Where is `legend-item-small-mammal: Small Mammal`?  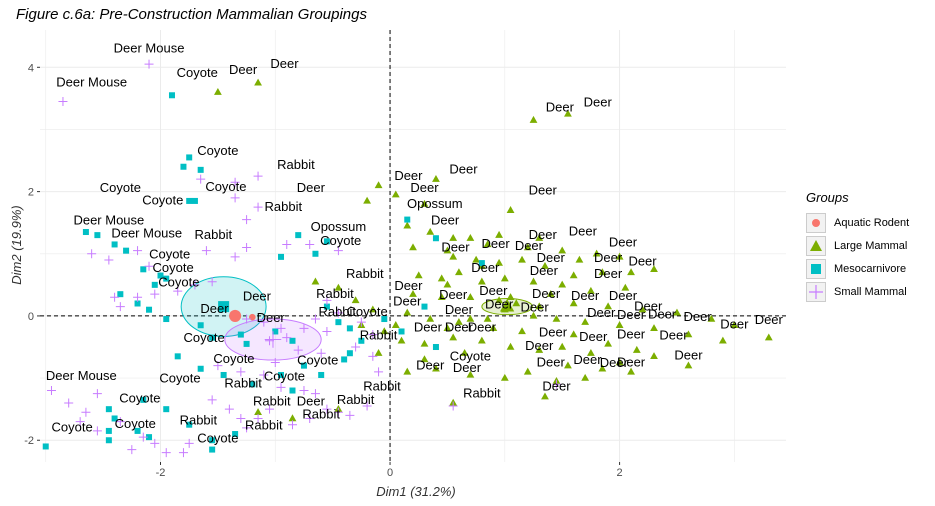
legend-item-small-mammal: Small Mammal is located at coordinates (868, 291).